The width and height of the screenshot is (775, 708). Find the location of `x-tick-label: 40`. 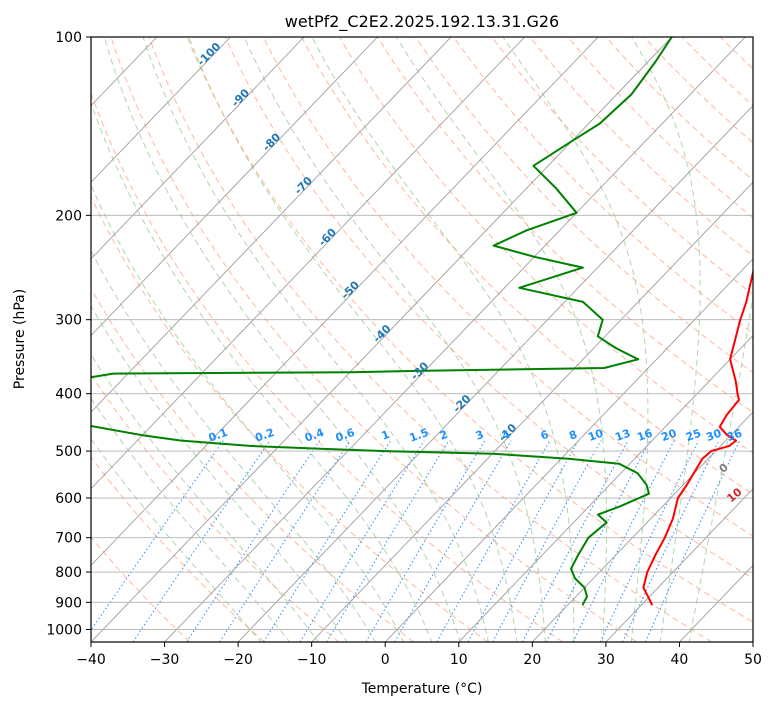

x-tick-label: 40 is located at coordinates (680, 660).